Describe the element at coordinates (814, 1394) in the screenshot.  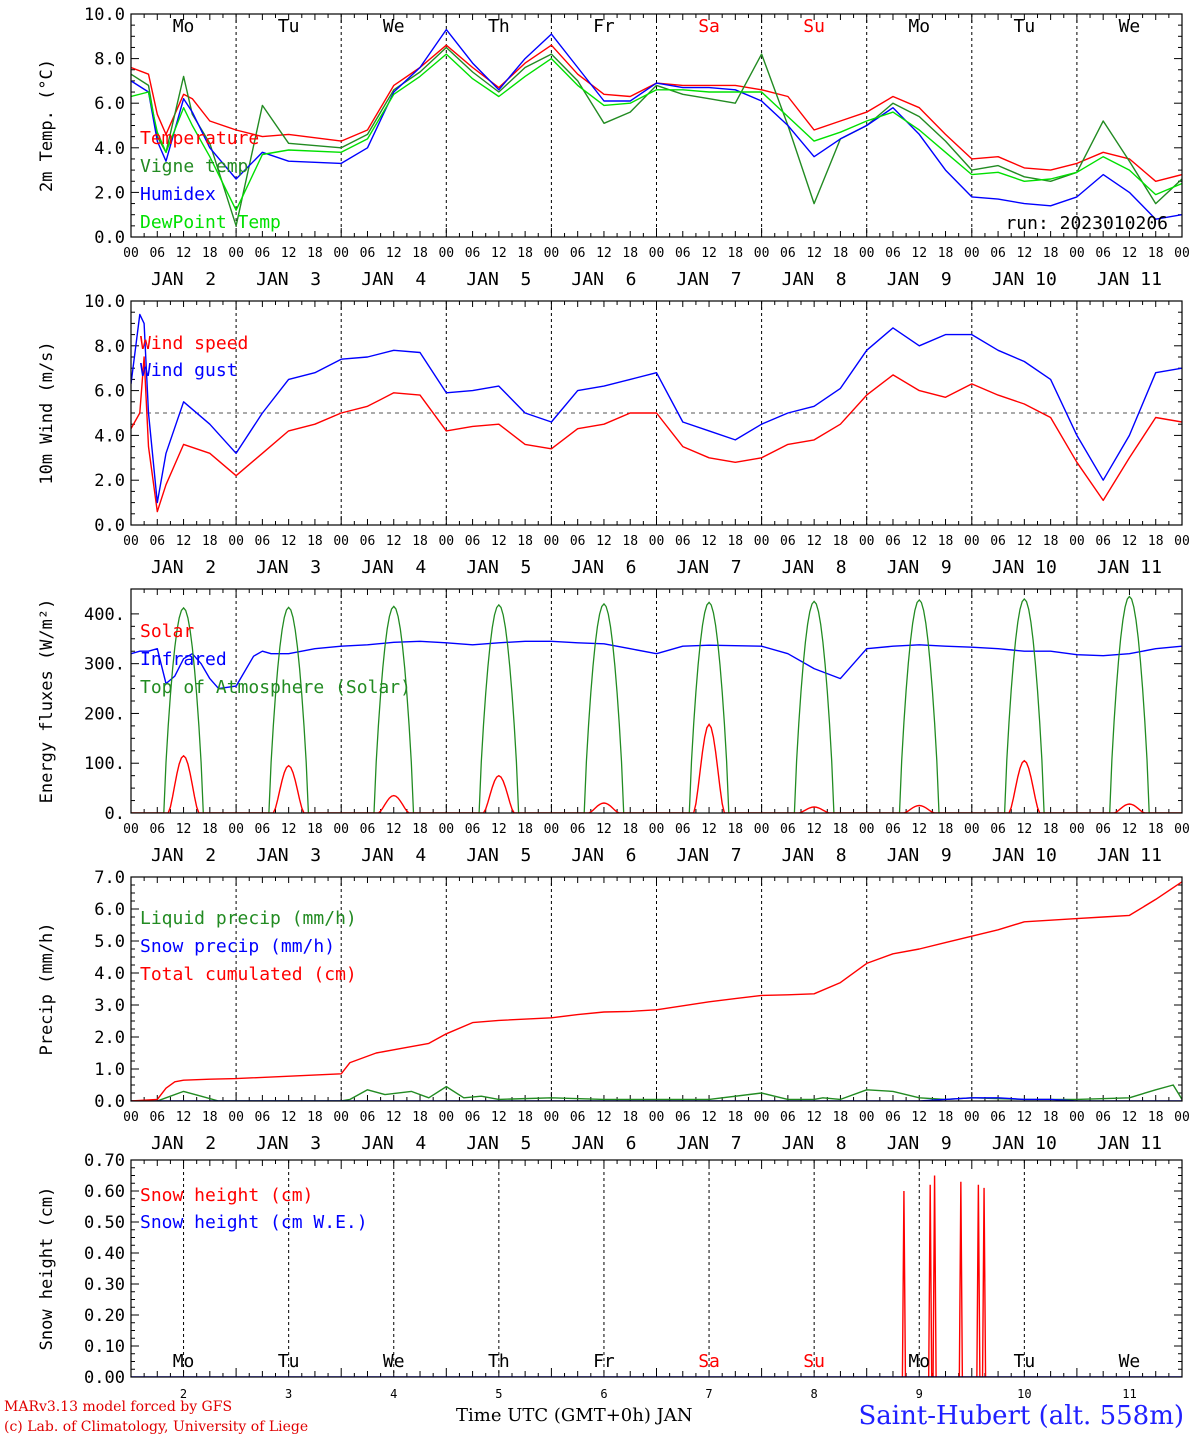
I see `day-number: 8` at that location.